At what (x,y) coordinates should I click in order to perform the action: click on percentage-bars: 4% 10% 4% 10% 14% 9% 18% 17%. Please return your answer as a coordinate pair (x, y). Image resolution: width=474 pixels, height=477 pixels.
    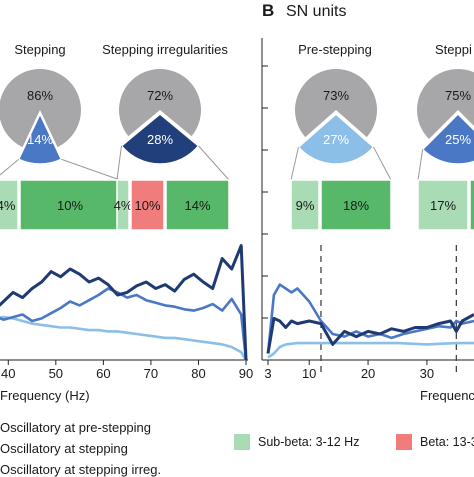
    Looking at the image, I should click on (237, 205).